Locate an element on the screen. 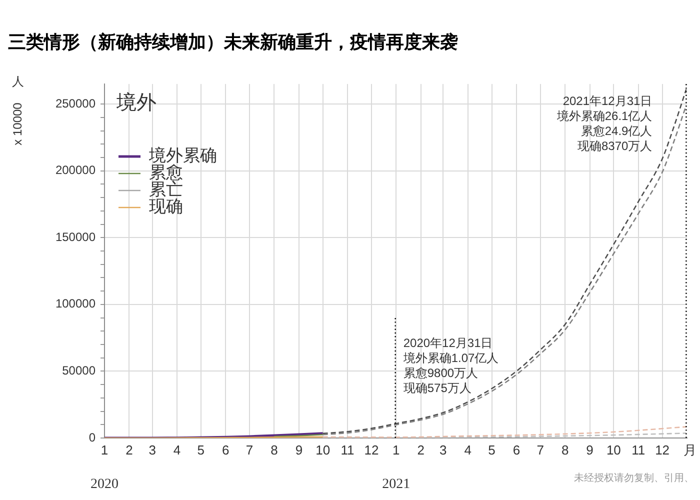 This screenshot has width=700, height=500. annotation: 境外累确1.07亿人 is located at coordinates (450, 357).